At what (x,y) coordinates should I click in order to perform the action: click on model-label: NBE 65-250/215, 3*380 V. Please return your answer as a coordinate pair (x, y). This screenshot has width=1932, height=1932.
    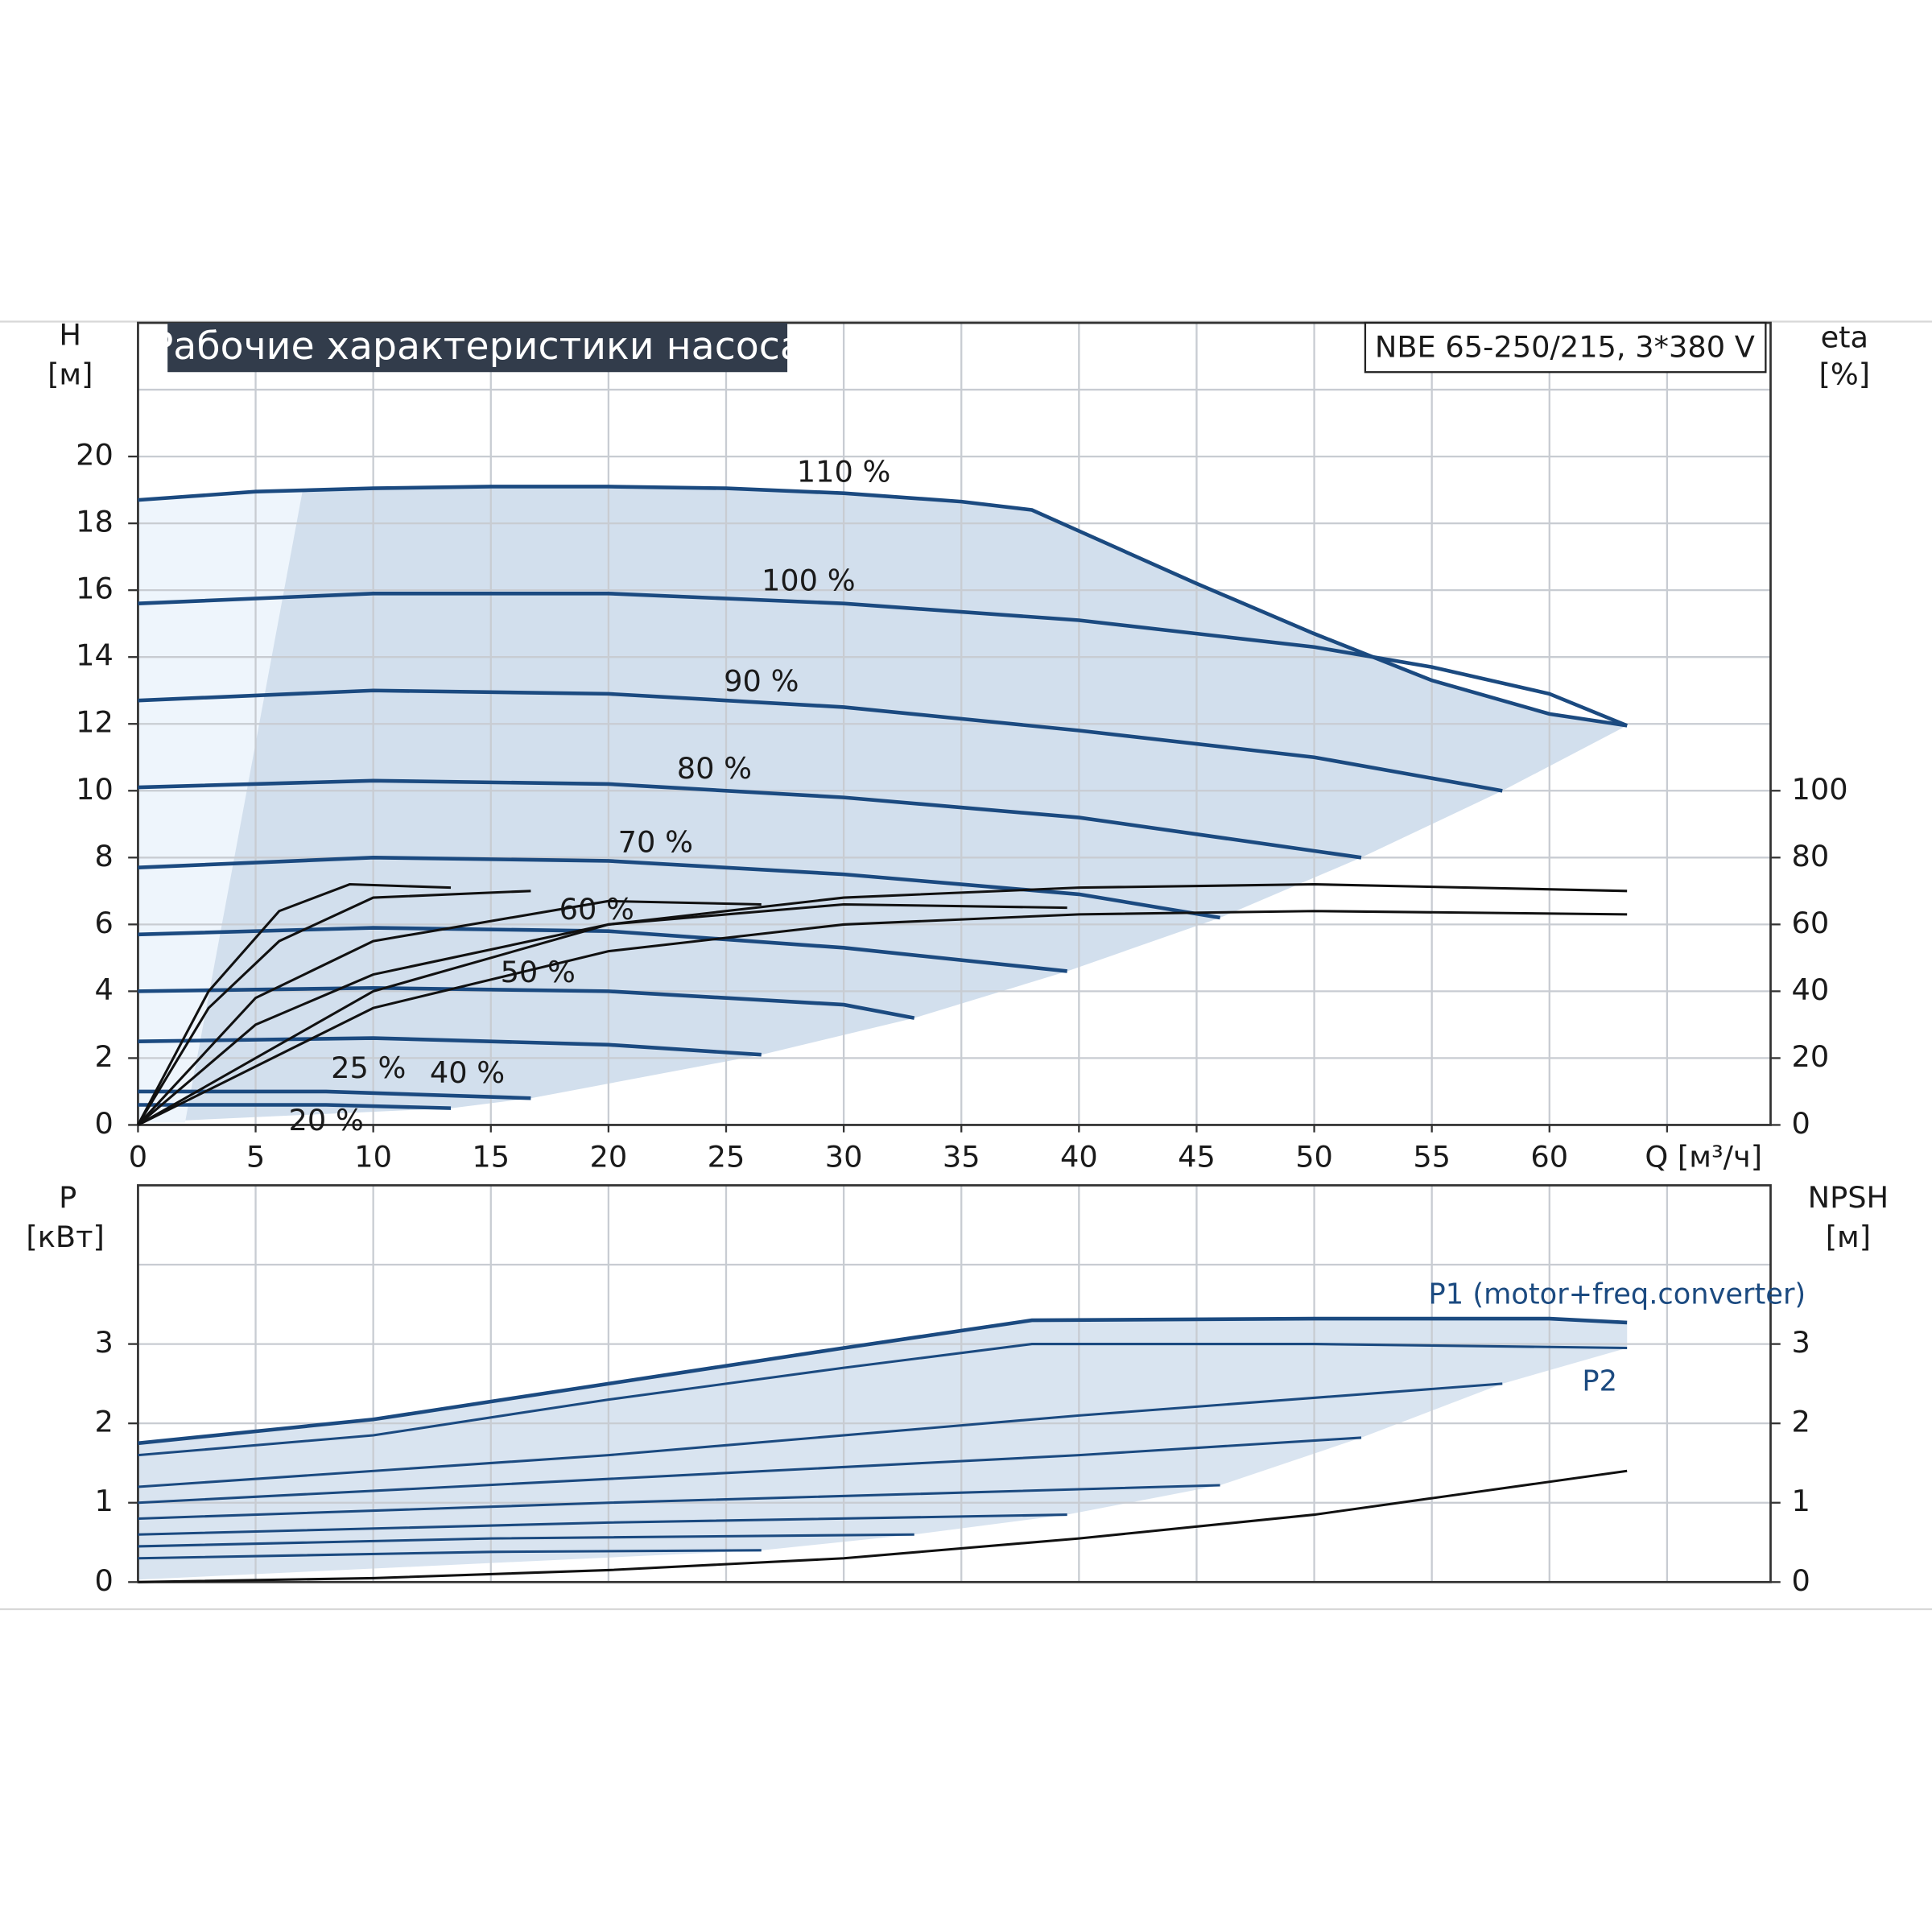
    Looking at the image, I should click on (1565, 347).